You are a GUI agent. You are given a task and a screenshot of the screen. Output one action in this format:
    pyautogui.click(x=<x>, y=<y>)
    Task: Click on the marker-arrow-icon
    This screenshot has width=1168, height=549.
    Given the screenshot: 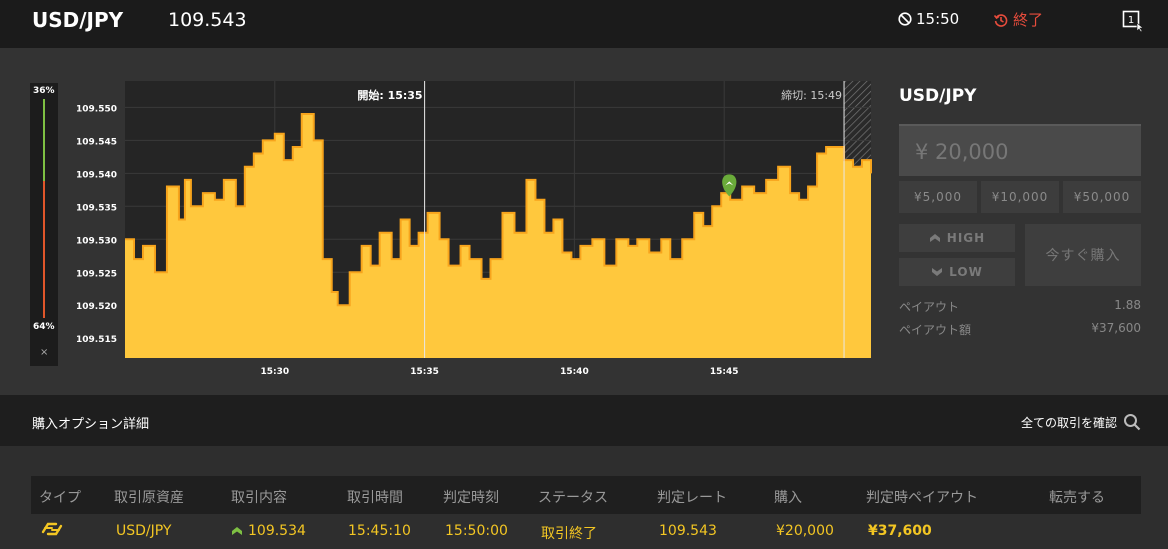 What is the action you would take?
    pyautogui.click(x=729, y=183)
    